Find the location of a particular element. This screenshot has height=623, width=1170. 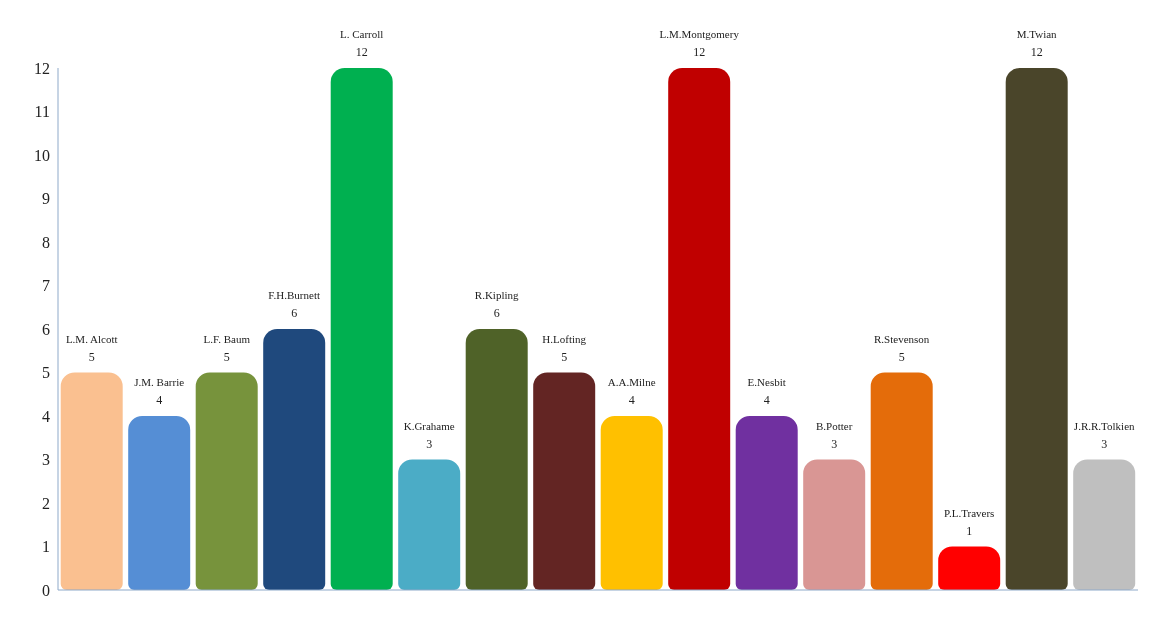

data-label: 1 is located at coordinates (969, 530).